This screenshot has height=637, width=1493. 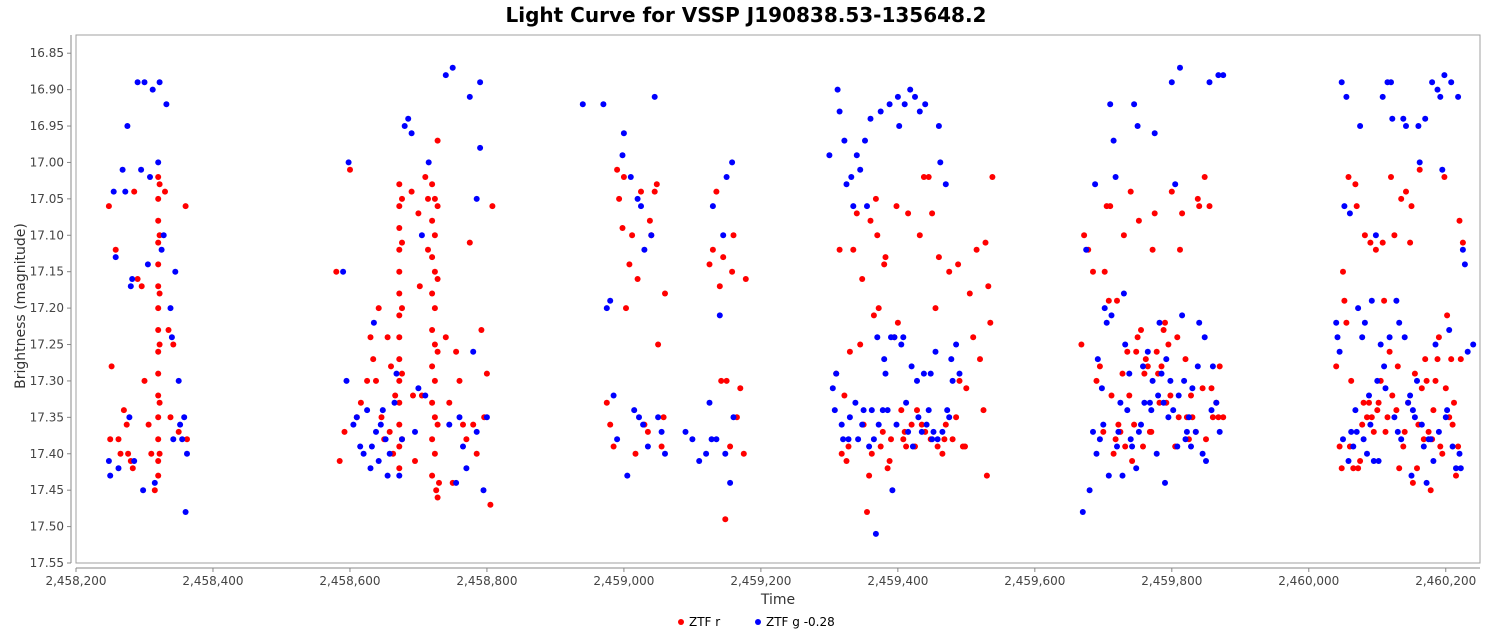 I want to click on y-tick-label: 16.85, so click(x=47, y=53).